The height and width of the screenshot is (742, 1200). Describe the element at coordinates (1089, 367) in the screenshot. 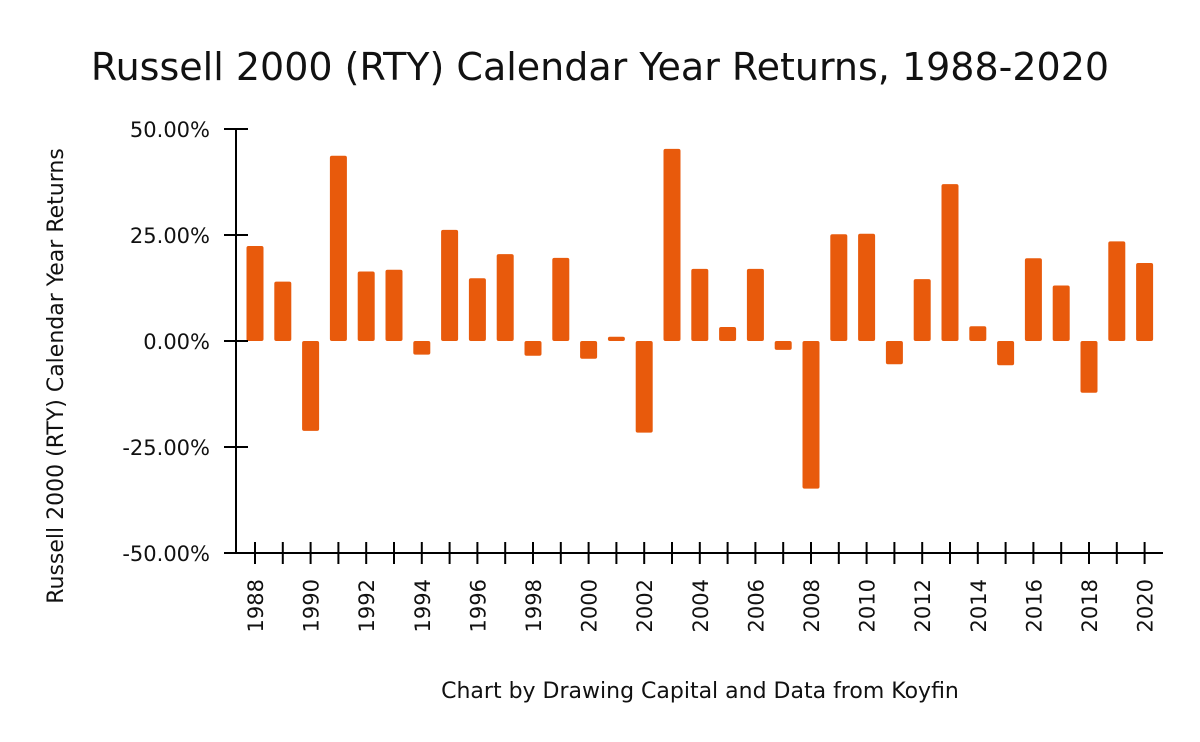

I see `bar-2018` at that location.